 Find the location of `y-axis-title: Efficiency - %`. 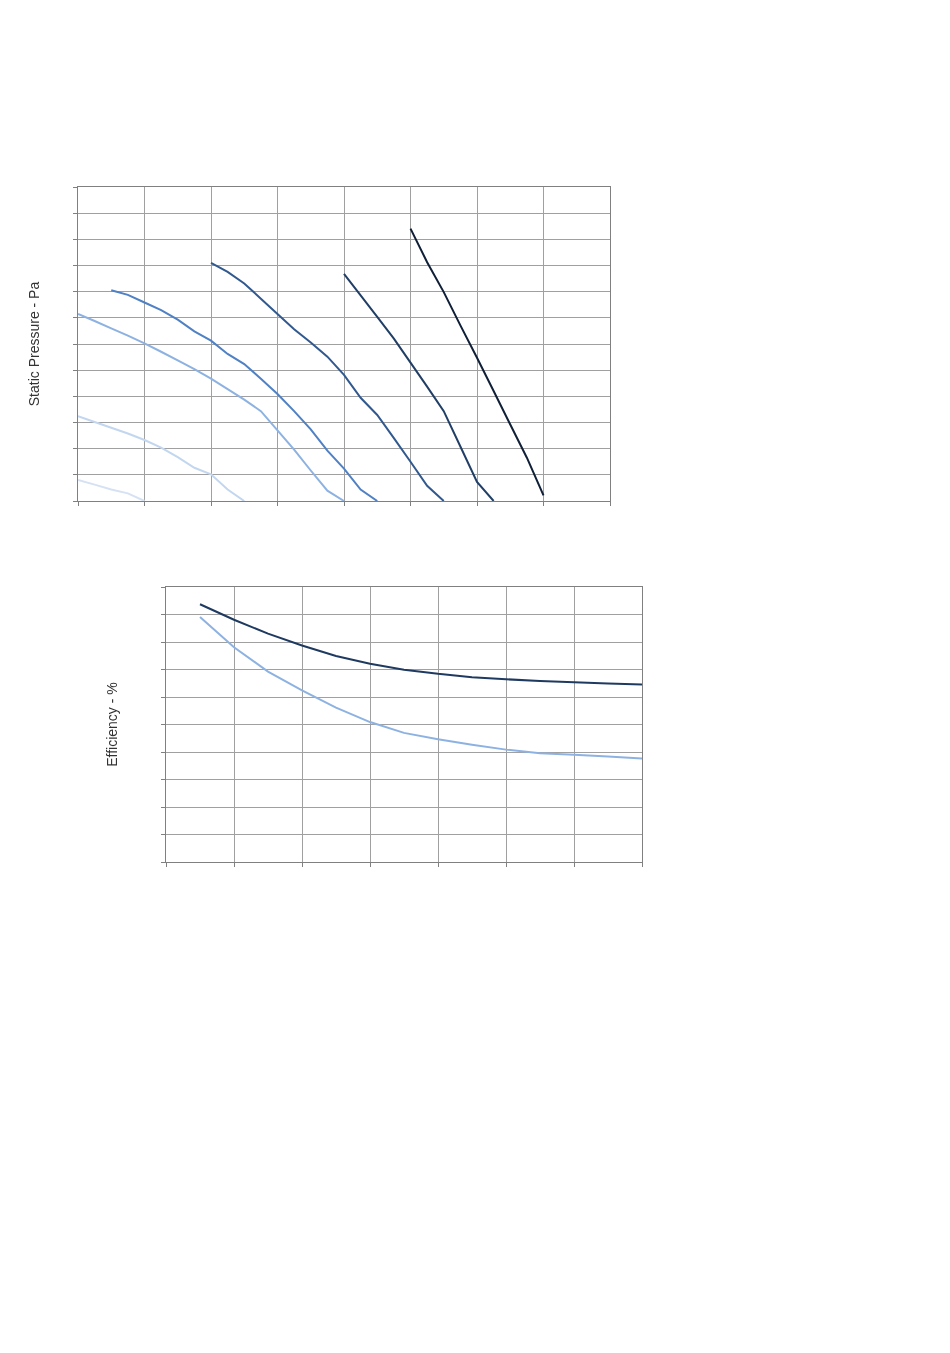

y-axis-title: Efficiency - % is located at coordinates (111, 724).